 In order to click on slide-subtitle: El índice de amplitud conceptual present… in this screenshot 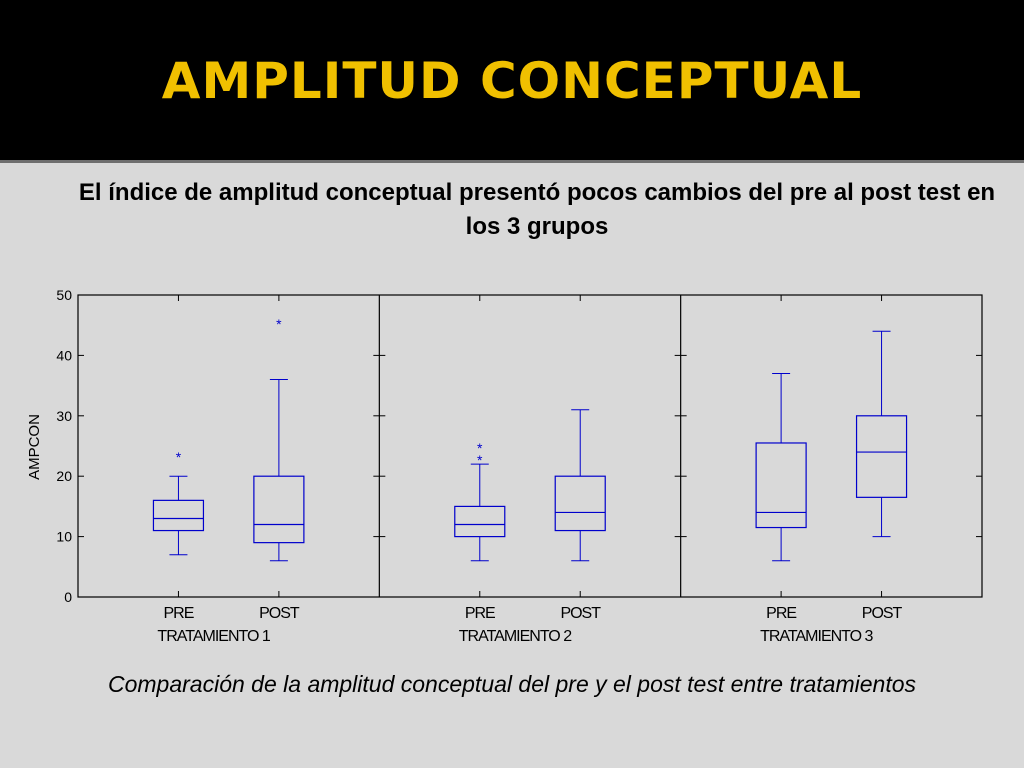, I will do `click(537, 209)`.